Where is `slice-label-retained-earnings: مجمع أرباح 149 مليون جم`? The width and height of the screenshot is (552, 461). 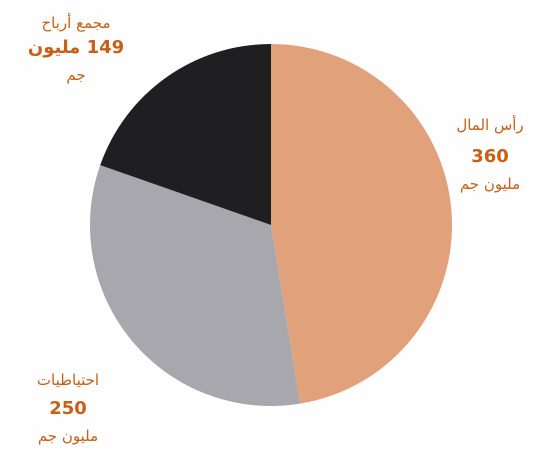
slice-label-retained-earnings: مجمع أرباح 149 مليون جم is located at coordinates (76, 48).